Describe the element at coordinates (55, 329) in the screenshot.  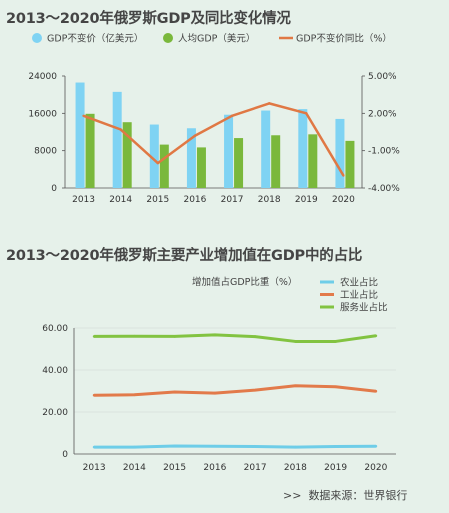
I see `y2-tick-3: 60.00` at that location.